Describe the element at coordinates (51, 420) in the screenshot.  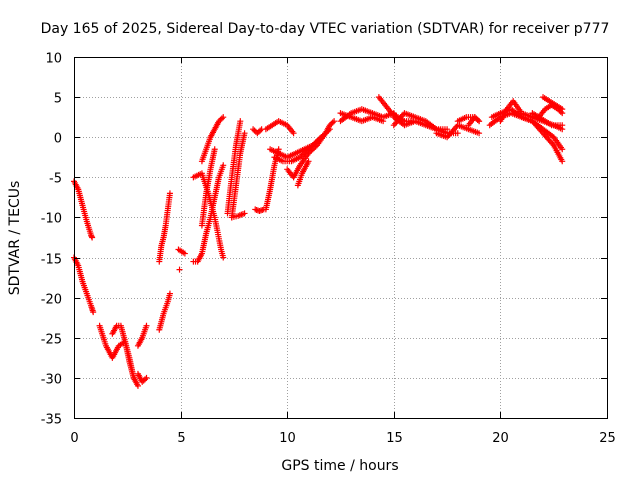
I see `y-tick-label: -35` at that location.